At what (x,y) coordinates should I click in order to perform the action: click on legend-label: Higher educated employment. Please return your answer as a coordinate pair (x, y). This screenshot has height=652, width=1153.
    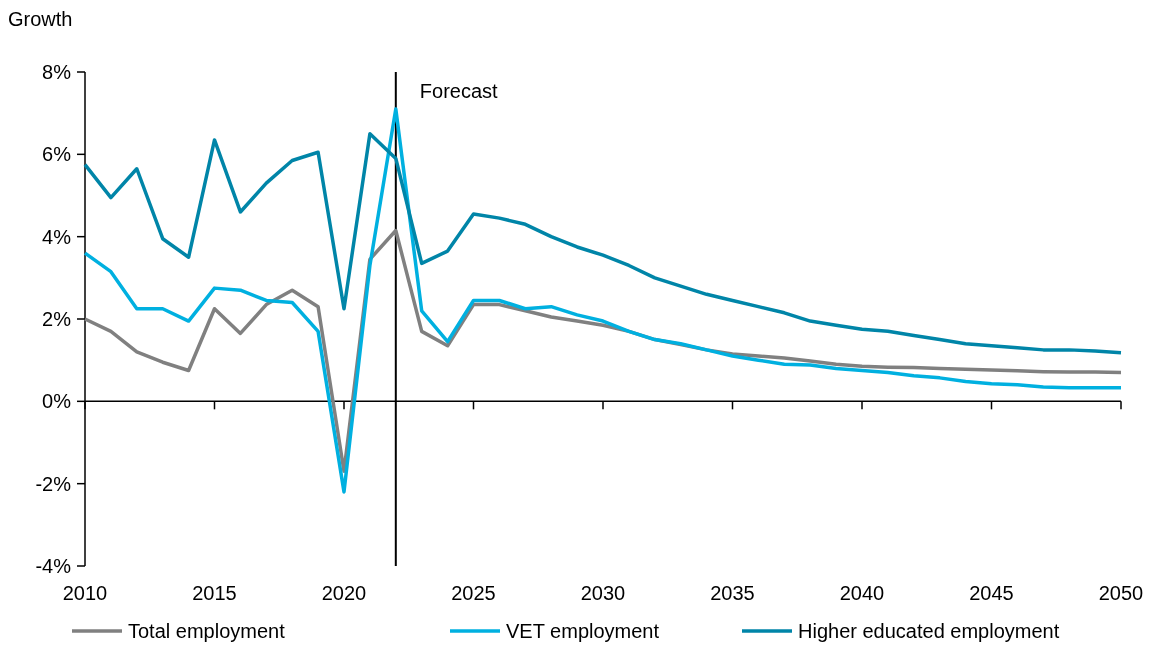
    Looking at the image, I should click on (929, 631).